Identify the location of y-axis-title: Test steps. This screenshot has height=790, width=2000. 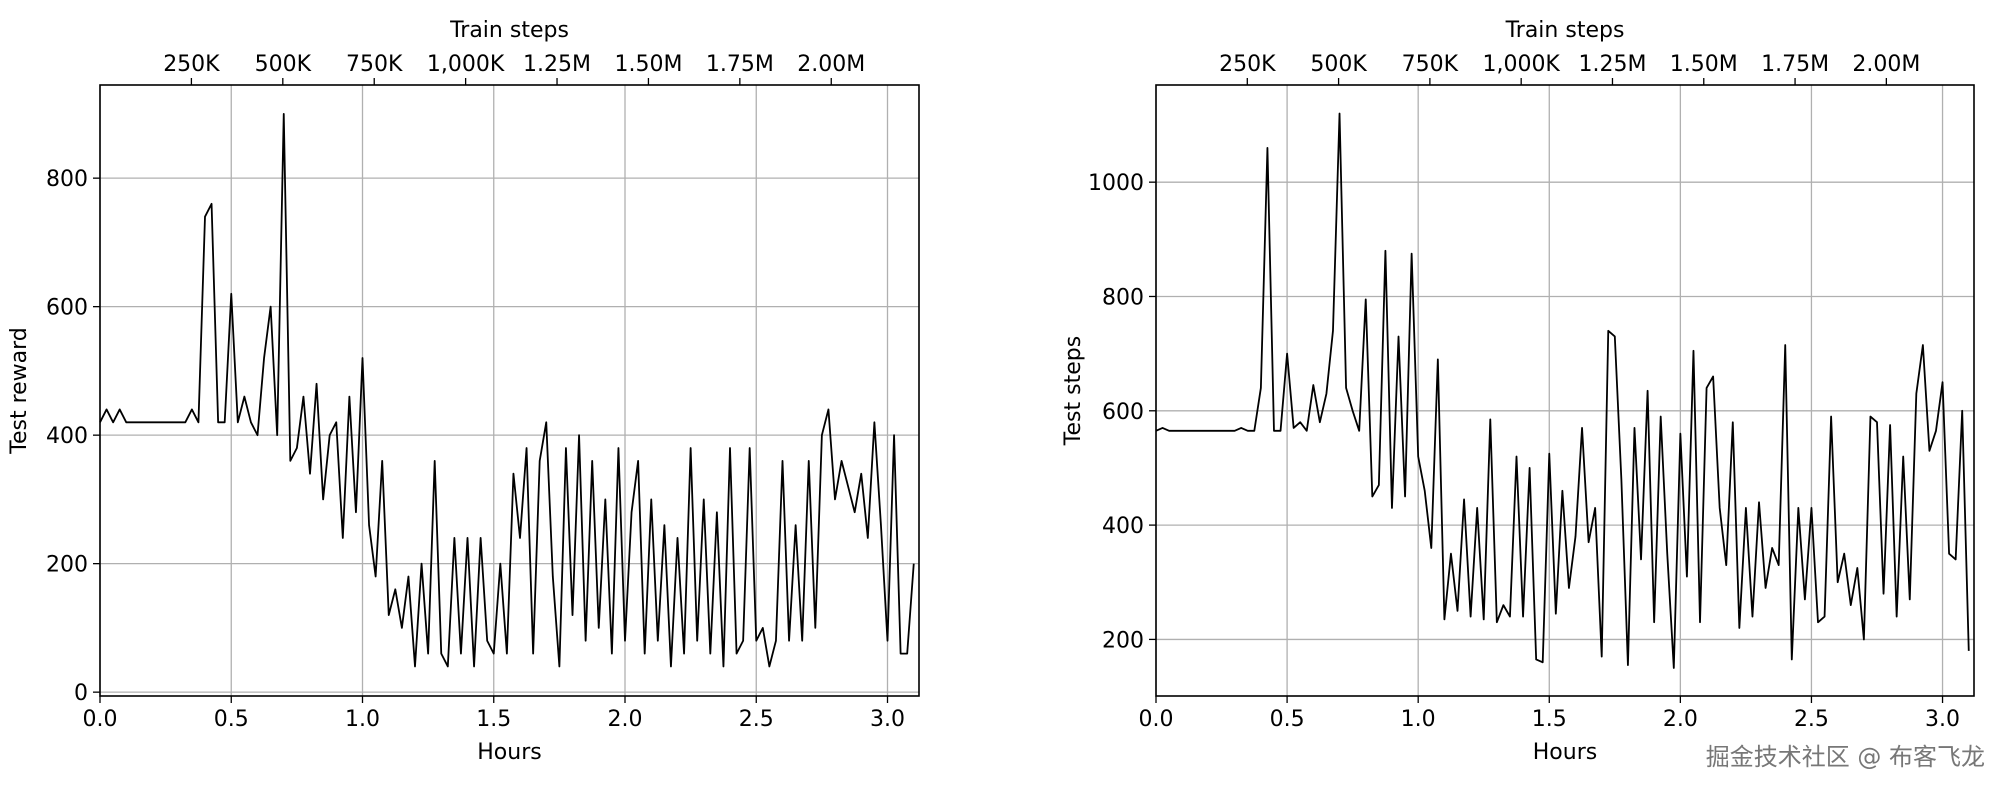
(1073, 391).